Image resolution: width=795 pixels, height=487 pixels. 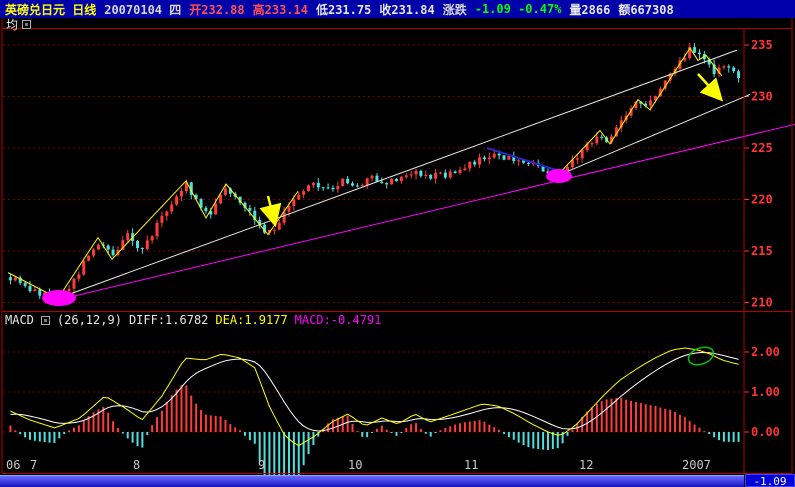 I want to click on x-axis-label: 7, so click(x=33, y=465).